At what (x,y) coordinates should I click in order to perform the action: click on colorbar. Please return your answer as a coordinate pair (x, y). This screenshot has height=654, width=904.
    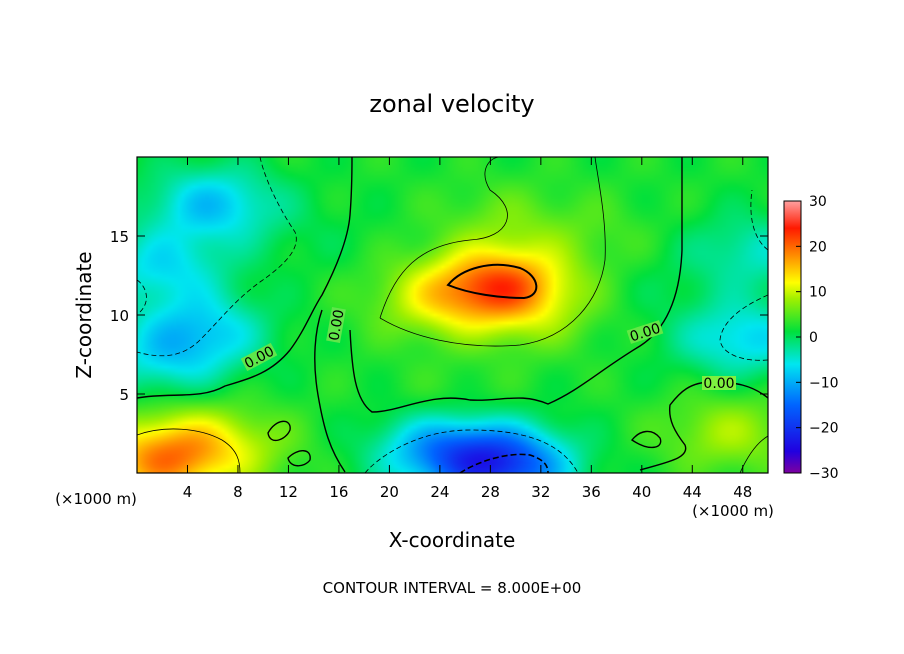
    Looking at the image, I should click on (792, 337).